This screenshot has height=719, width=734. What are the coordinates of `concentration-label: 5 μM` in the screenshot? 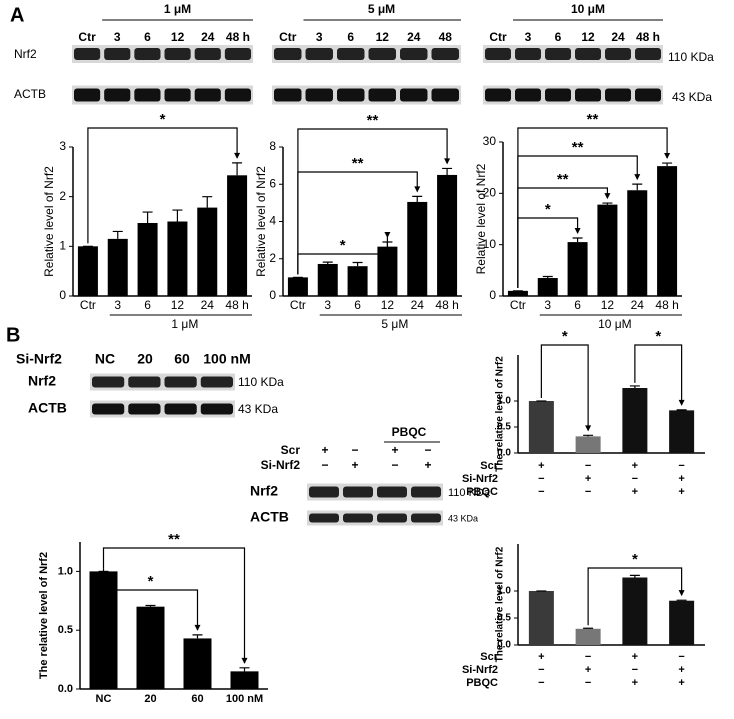 It's located at (381, 9).